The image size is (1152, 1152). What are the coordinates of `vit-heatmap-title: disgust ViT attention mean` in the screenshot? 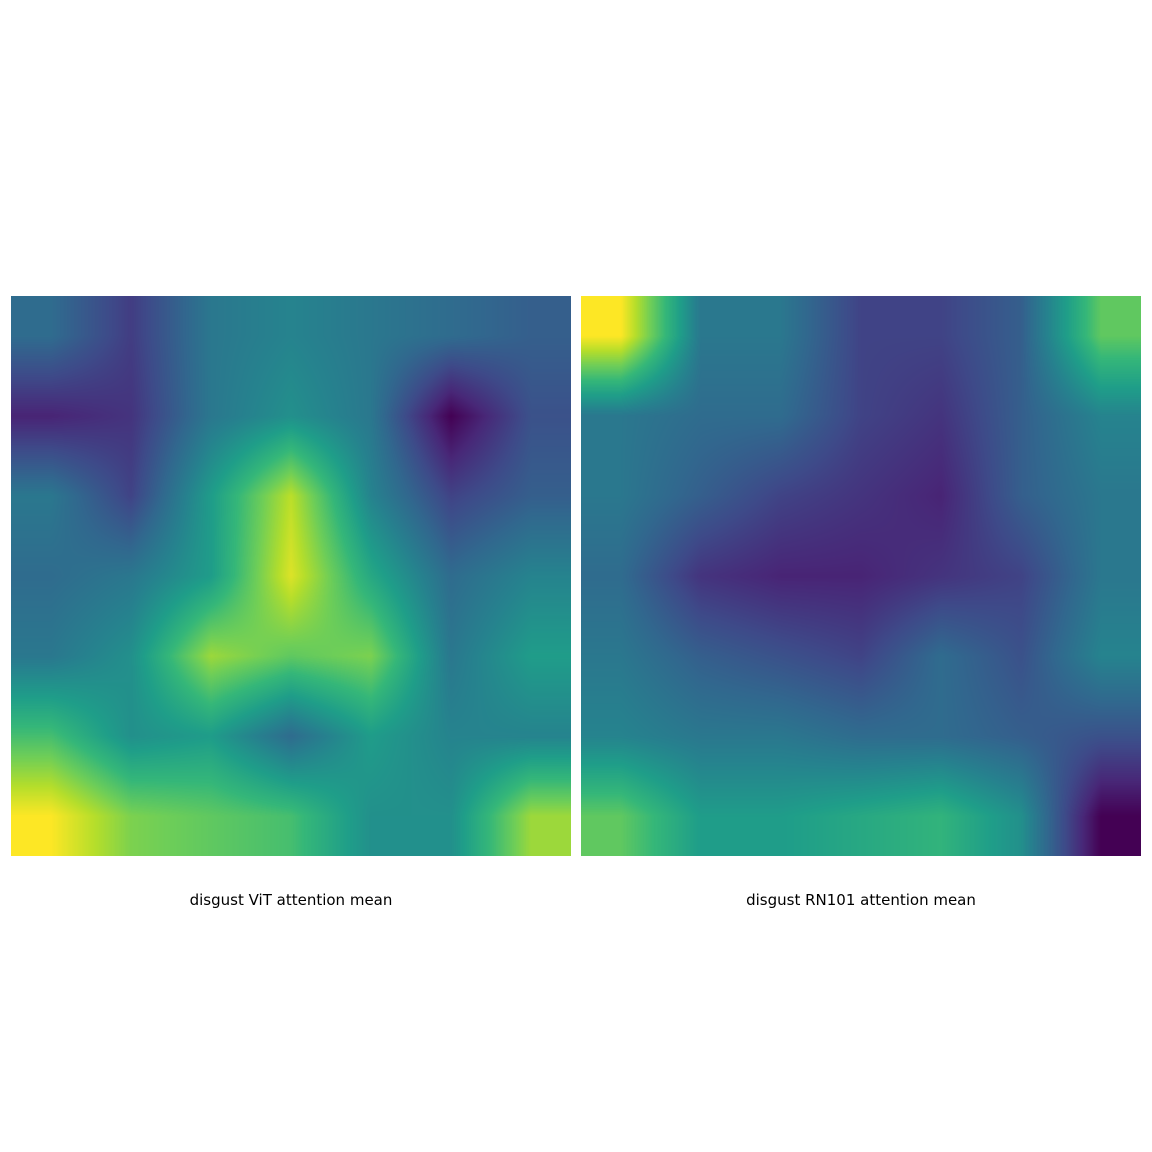 It's located at (291, 900).